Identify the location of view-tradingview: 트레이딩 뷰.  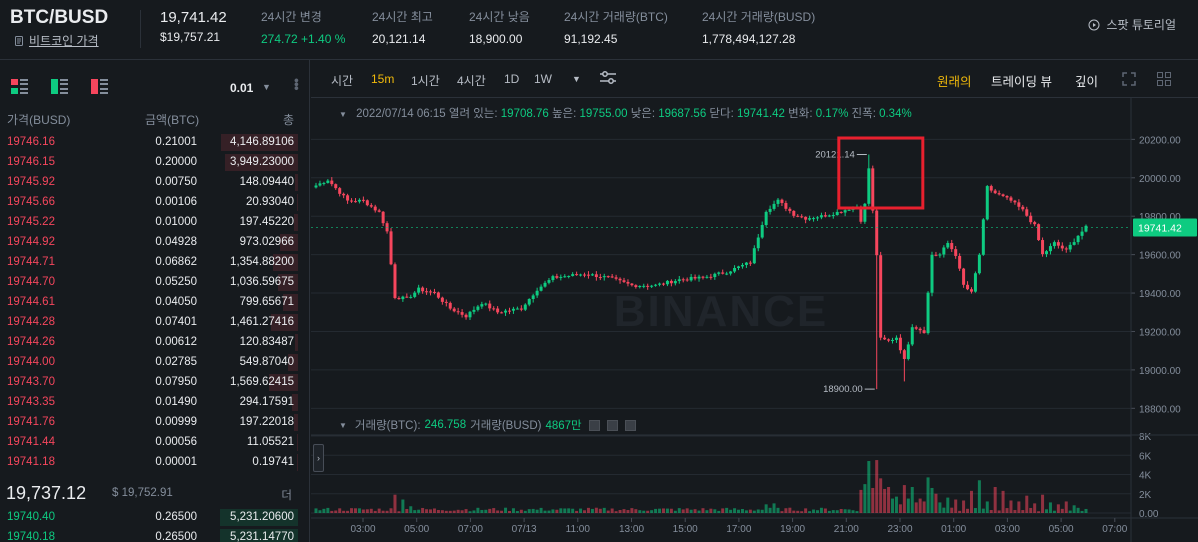
(1021, 82).